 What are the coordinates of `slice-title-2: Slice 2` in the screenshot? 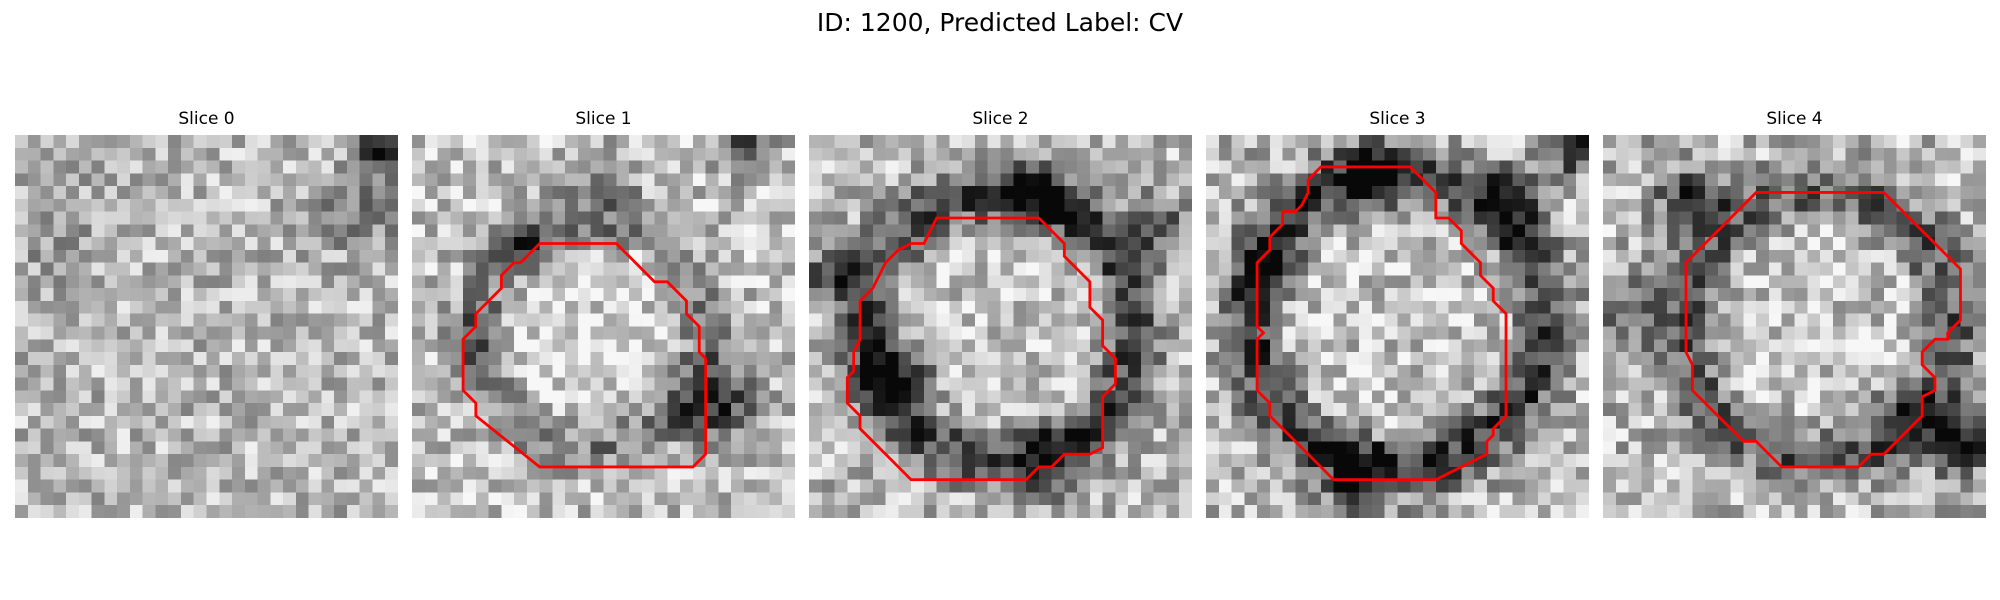 It's located at (1000, 119).